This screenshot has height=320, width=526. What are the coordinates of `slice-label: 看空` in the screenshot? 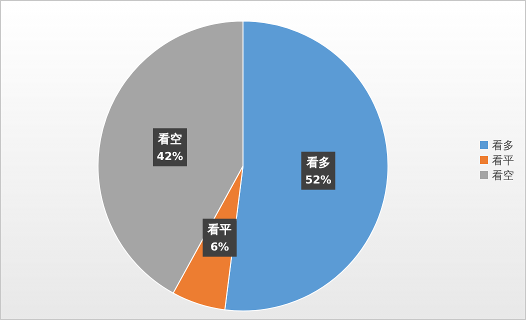 It's located at (169, 139).